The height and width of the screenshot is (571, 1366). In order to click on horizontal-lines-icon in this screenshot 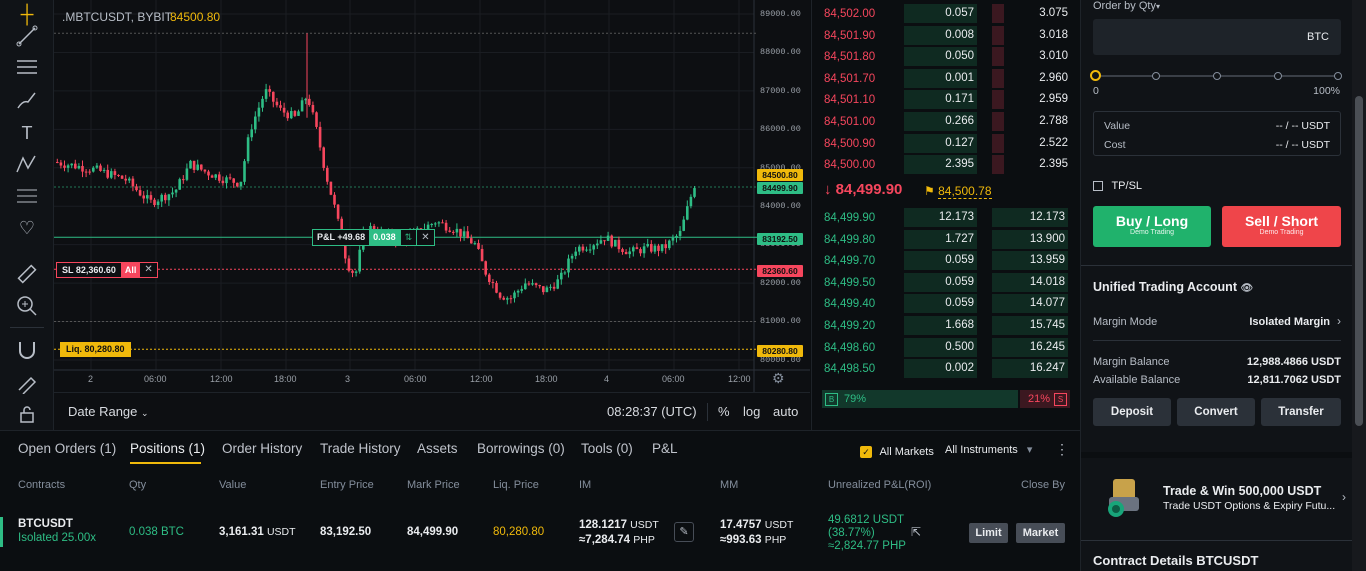, I will do `click(27, 68)`.